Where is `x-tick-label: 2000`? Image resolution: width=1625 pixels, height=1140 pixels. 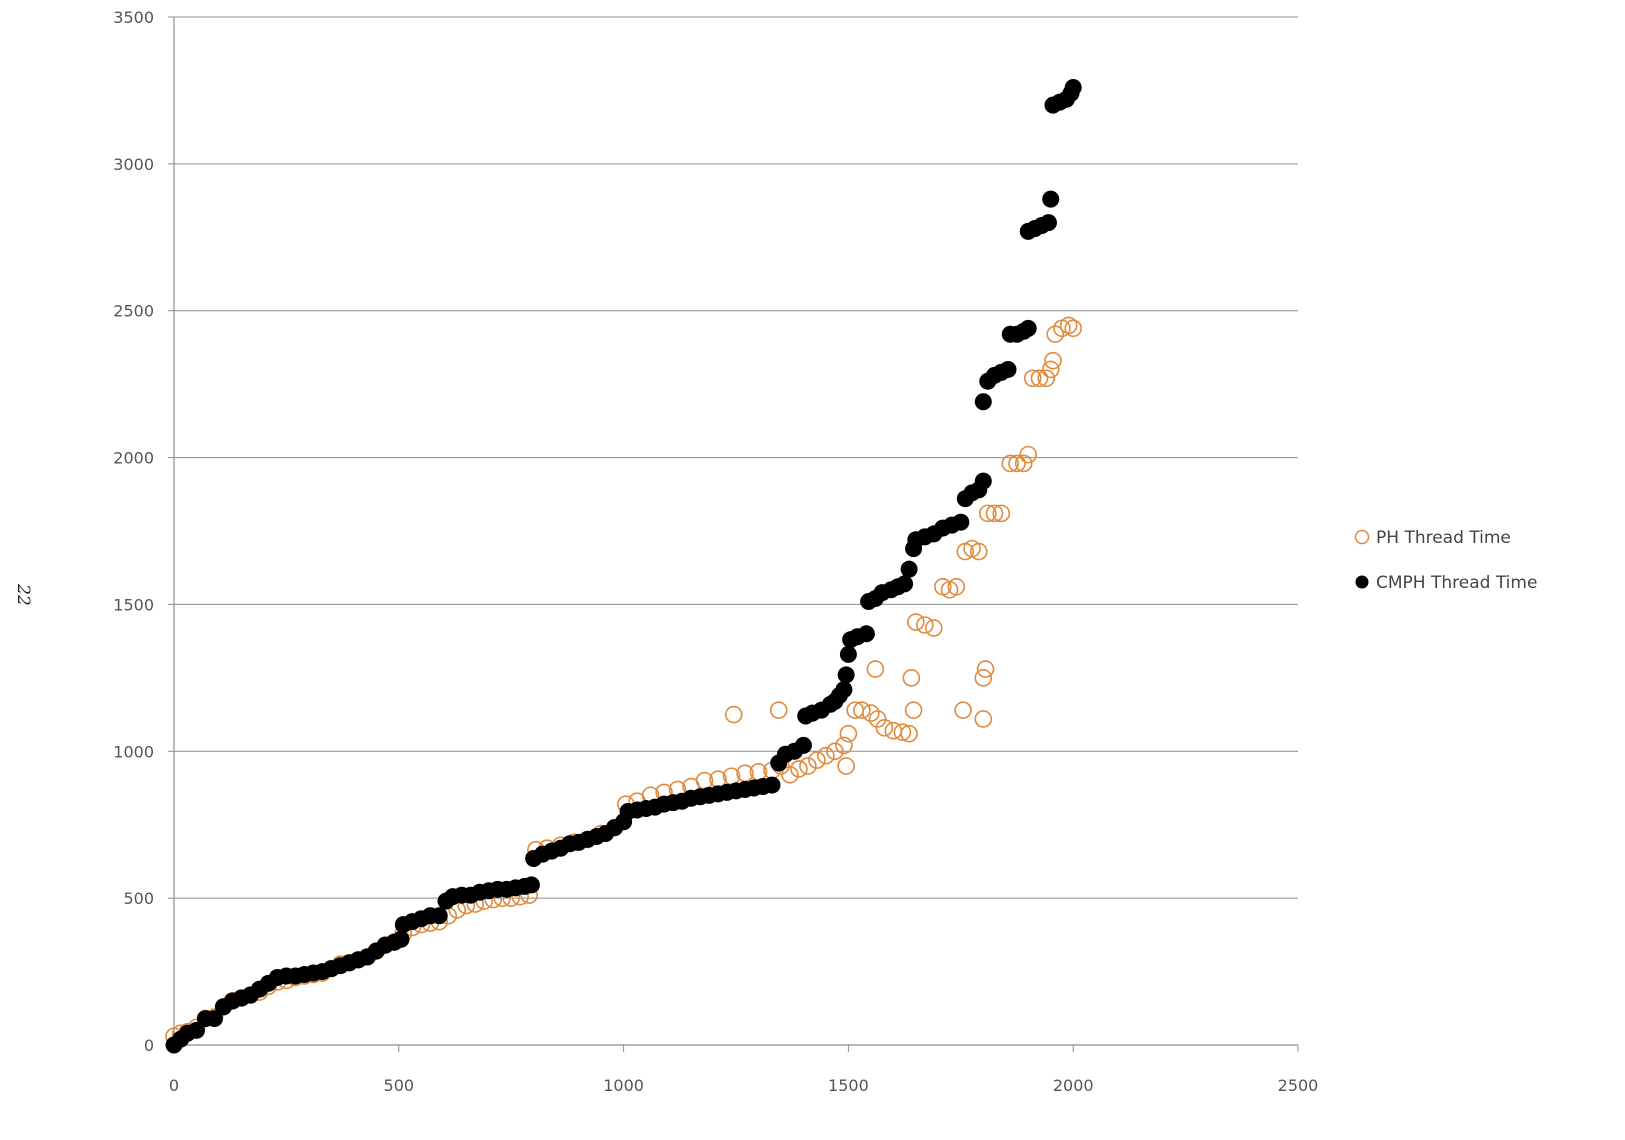 x-tick-label: 2000 is located at coordinates (1073, 1085).